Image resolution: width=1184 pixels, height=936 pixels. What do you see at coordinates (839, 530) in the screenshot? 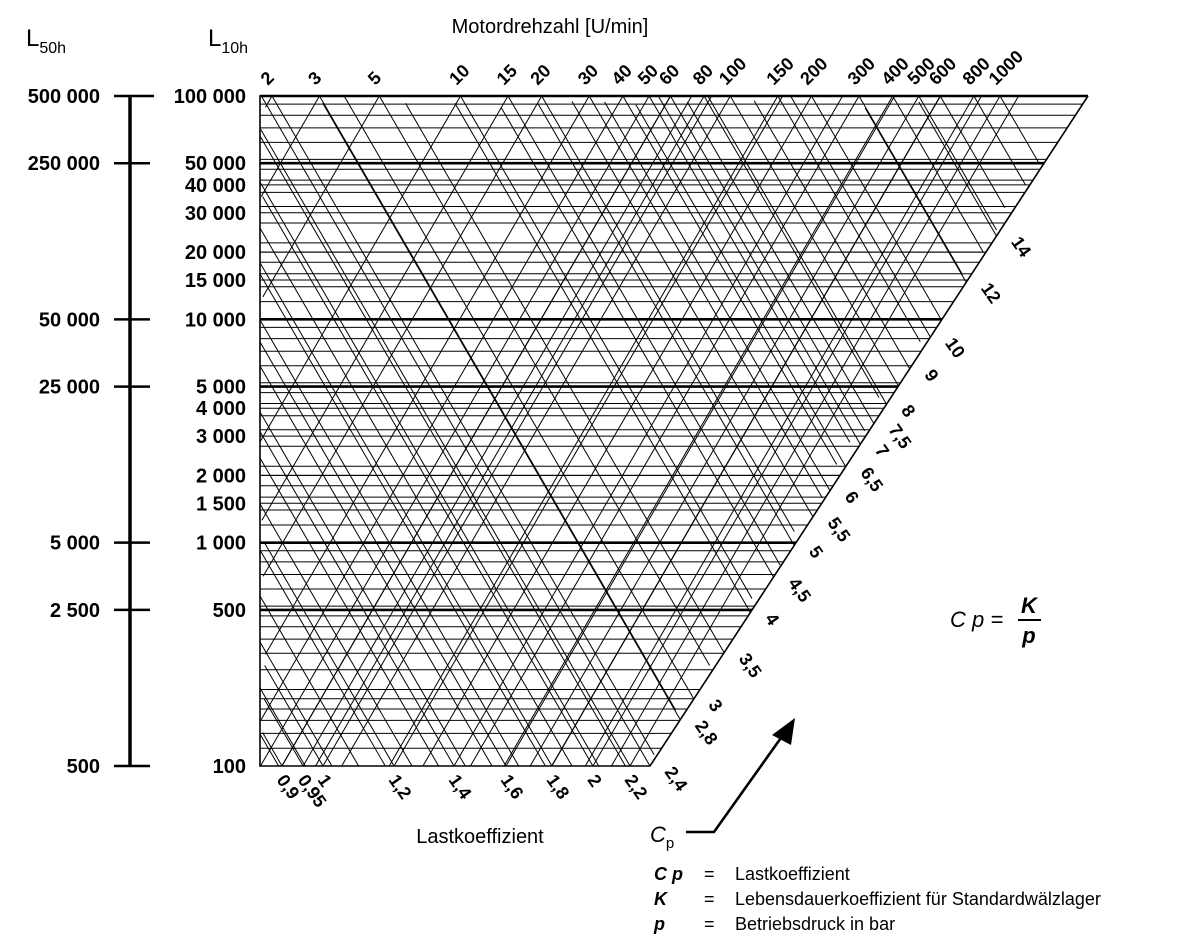
I see `load-tick-label: 5,5` at bounding box center [839, 530].